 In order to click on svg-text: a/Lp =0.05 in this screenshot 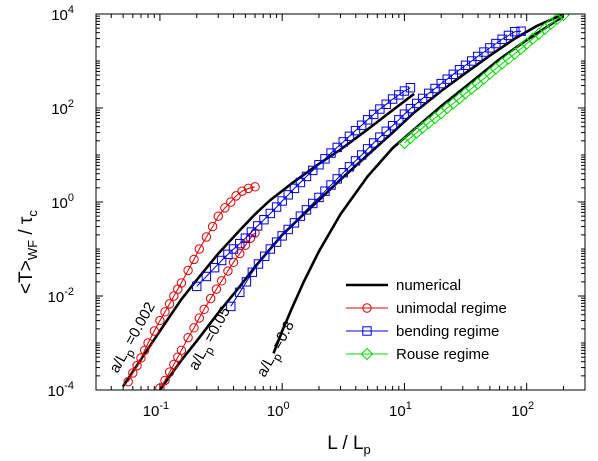, I will do `click(211, 339)`.